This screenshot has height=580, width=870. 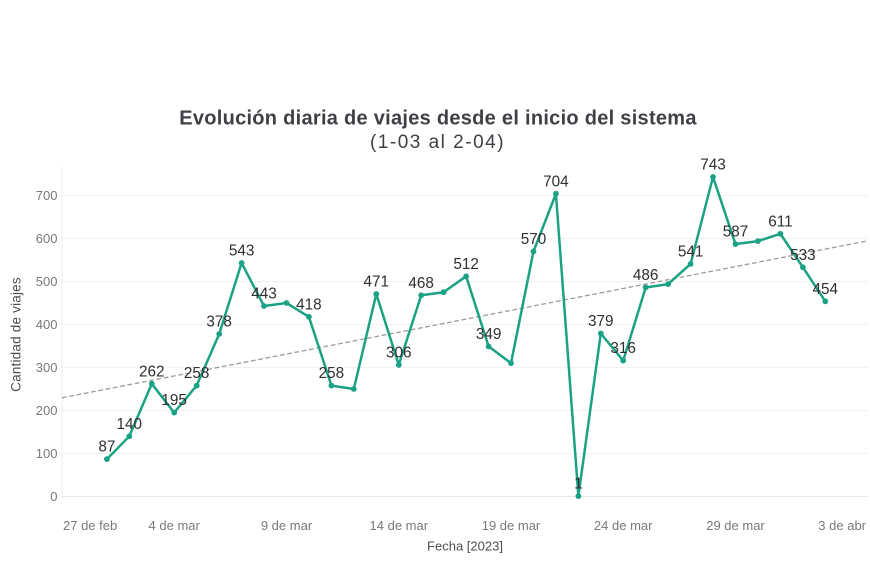 I want to click on svg-text: 0, so click(x=53, y=496).